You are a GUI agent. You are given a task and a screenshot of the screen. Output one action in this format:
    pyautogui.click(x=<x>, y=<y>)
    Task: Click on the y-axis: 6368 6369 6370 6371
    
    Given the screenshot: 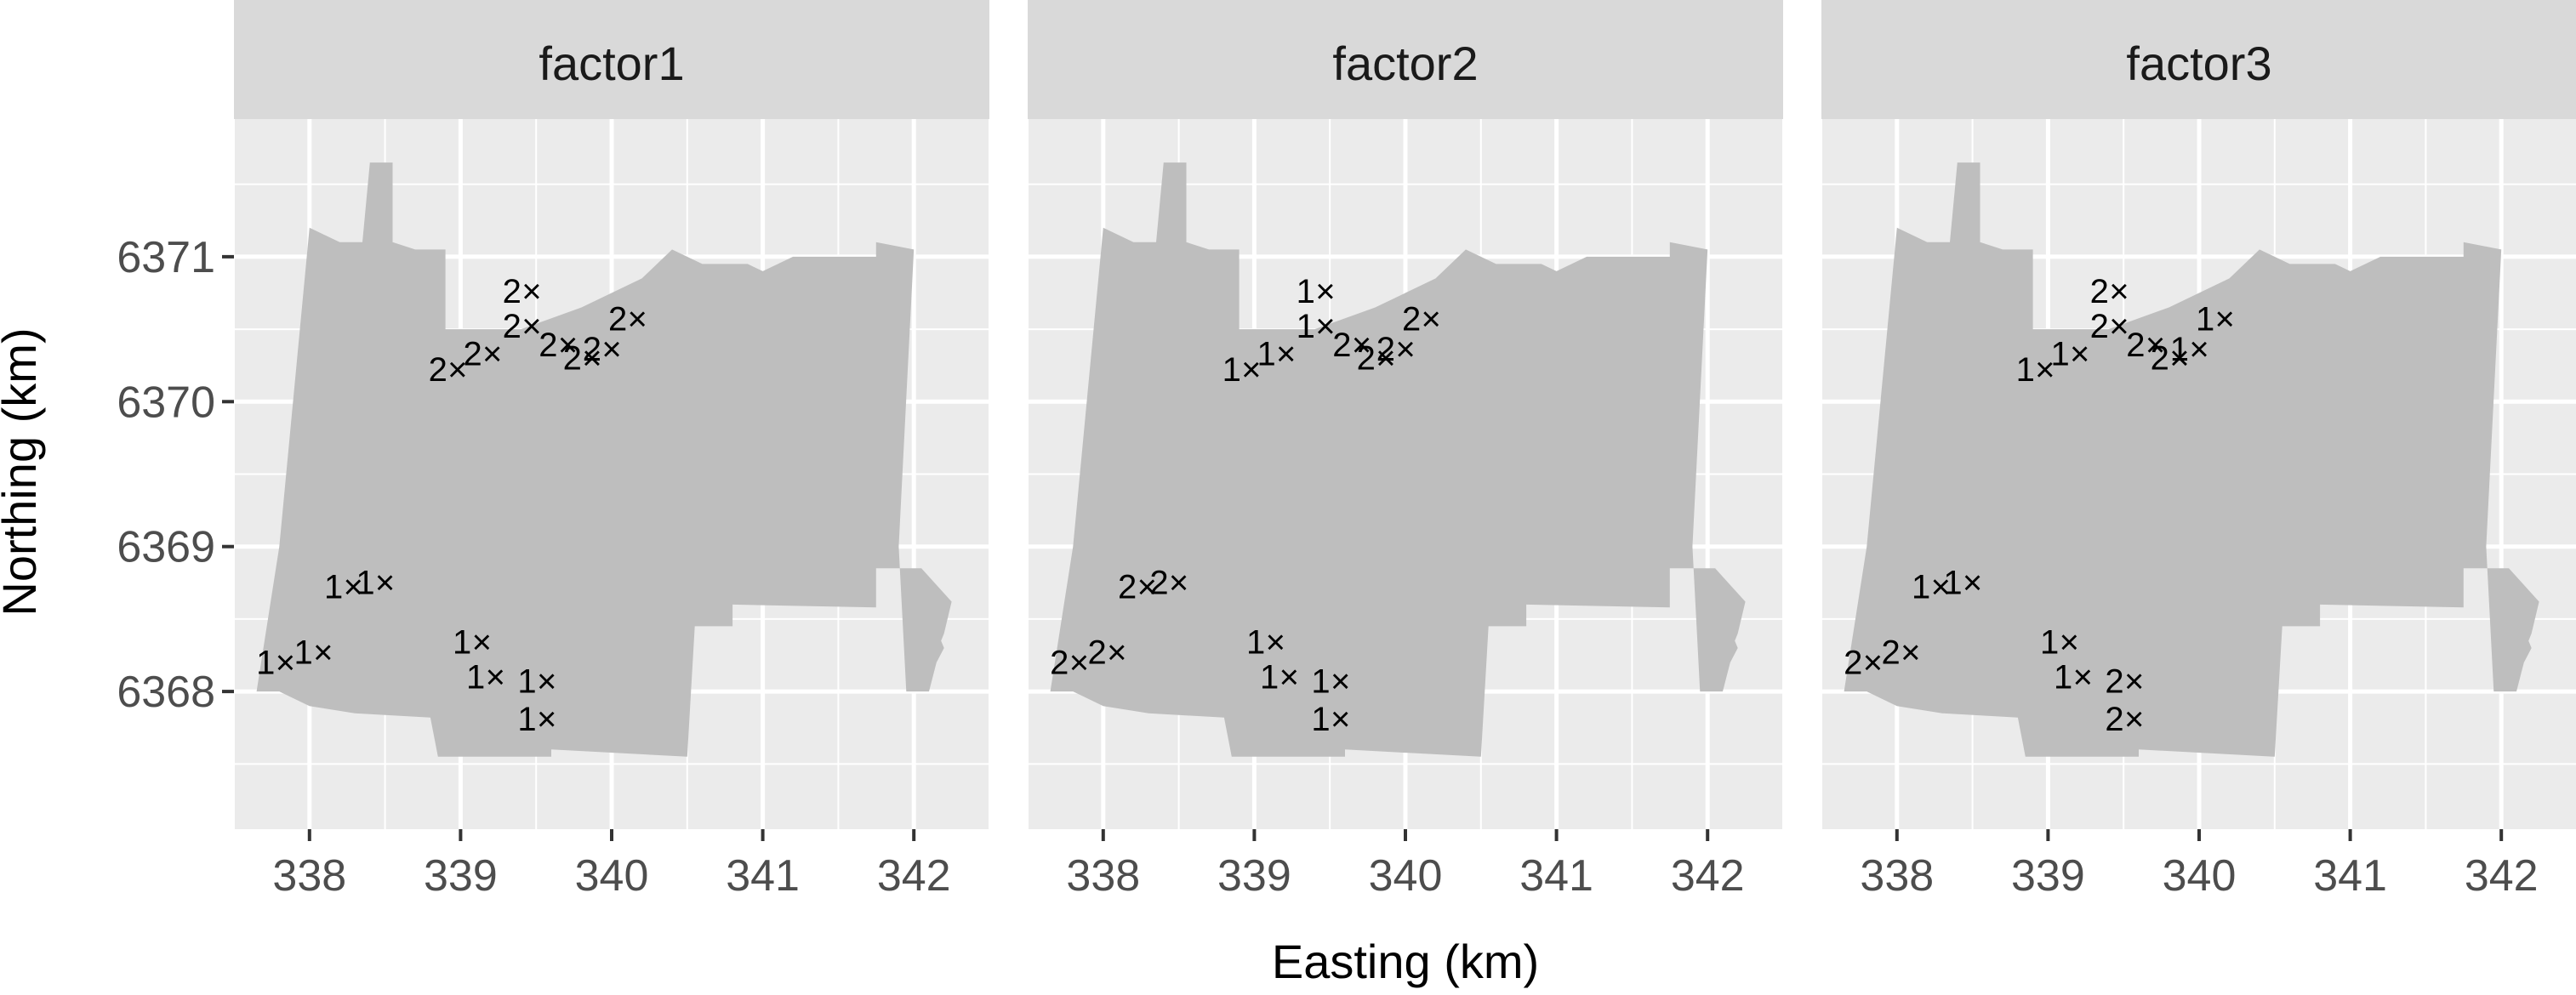 What is the action you would take?
    pyautogui.click(x=176, y=475)
    